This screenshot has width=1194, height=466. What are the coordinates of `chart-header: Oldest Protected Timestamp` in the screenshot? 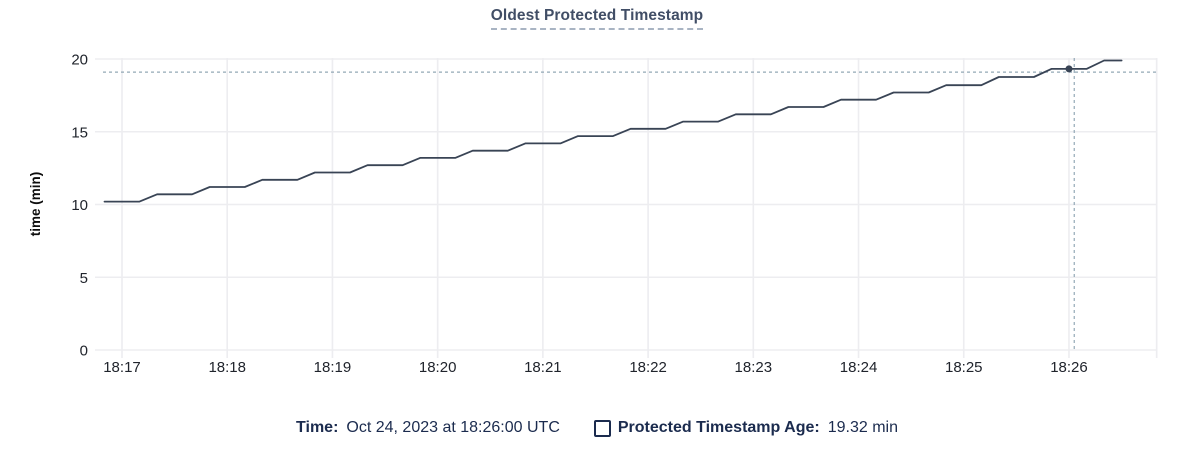 It's located at (597, 18).